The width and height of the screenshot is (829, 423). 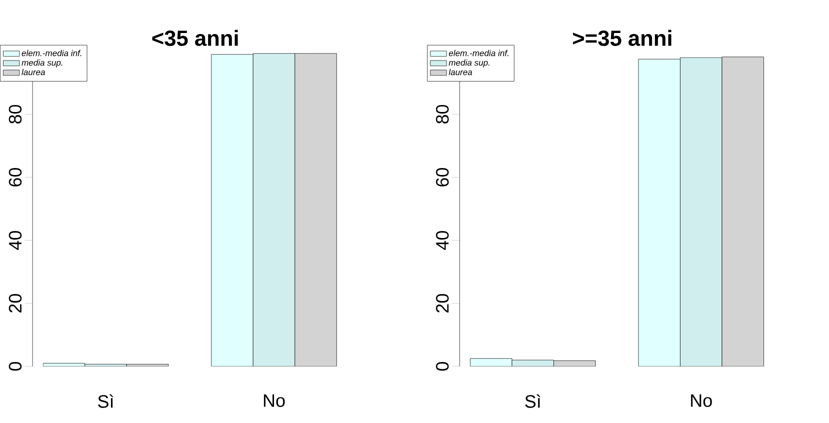 I want to click on chart-title: >=35 anni, so click(x=622, y=38).